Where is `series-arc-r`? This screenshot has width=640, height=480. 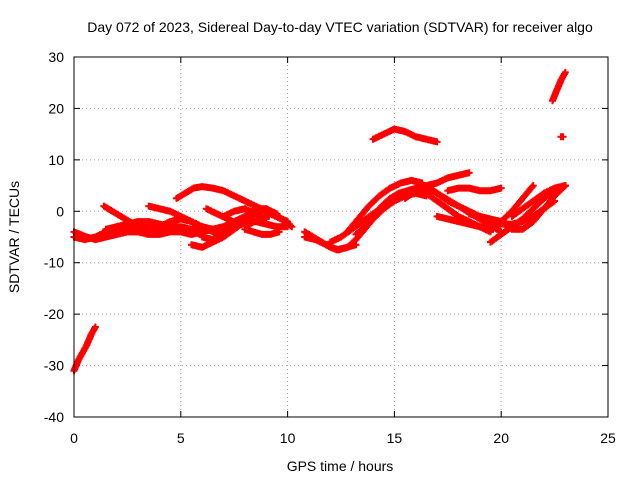
series-arc-r is located at coordinates (405, 135).